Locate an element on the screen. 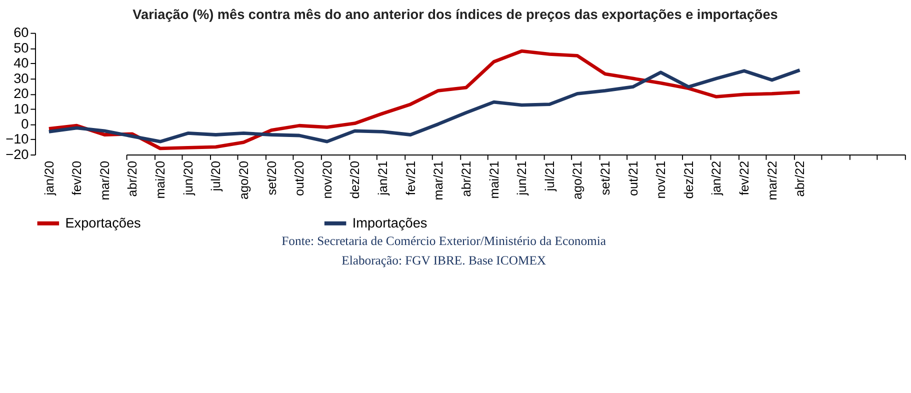 Image resolution: width=911 pixels, height=393 pixels. source-note: Fonte: Secretaria de Comércio Exterior/Ministério da Economia is located at coordinates (444, 241).